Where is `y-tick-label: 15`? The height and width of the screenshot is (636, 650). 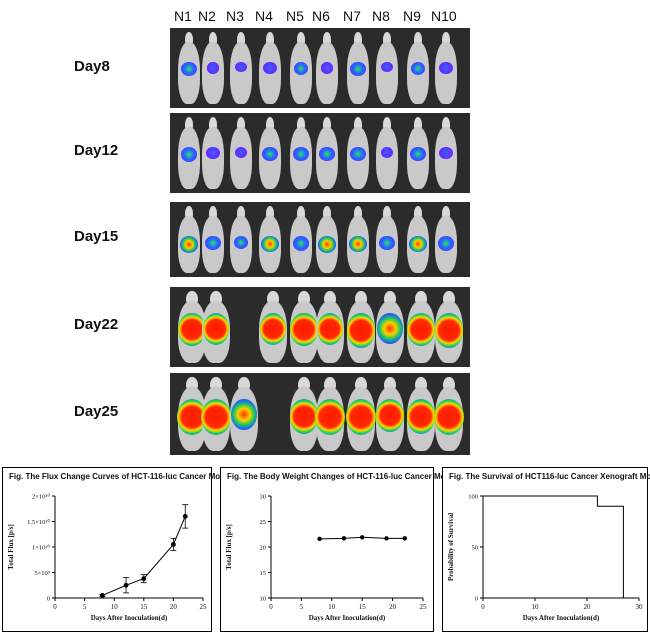 y-tick-label: 15 is located at coordinates (263, 573).